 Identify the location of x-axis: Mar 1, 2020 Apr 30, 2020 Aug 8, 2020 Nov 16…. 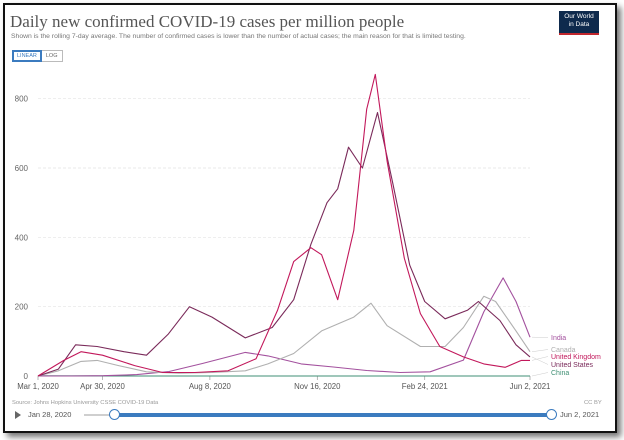
(283, 383).